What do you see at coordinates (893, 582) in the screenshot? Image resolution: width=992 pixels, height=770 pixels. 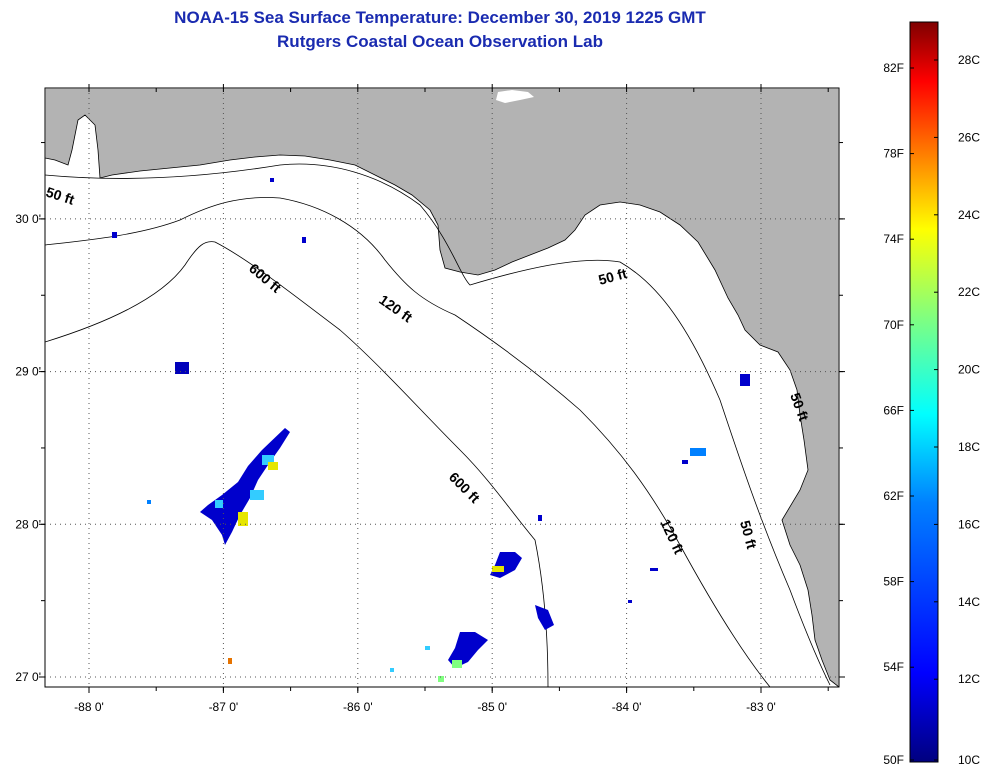 I see `colorbar-label-f: 58F` at bounding box center [893, 582].